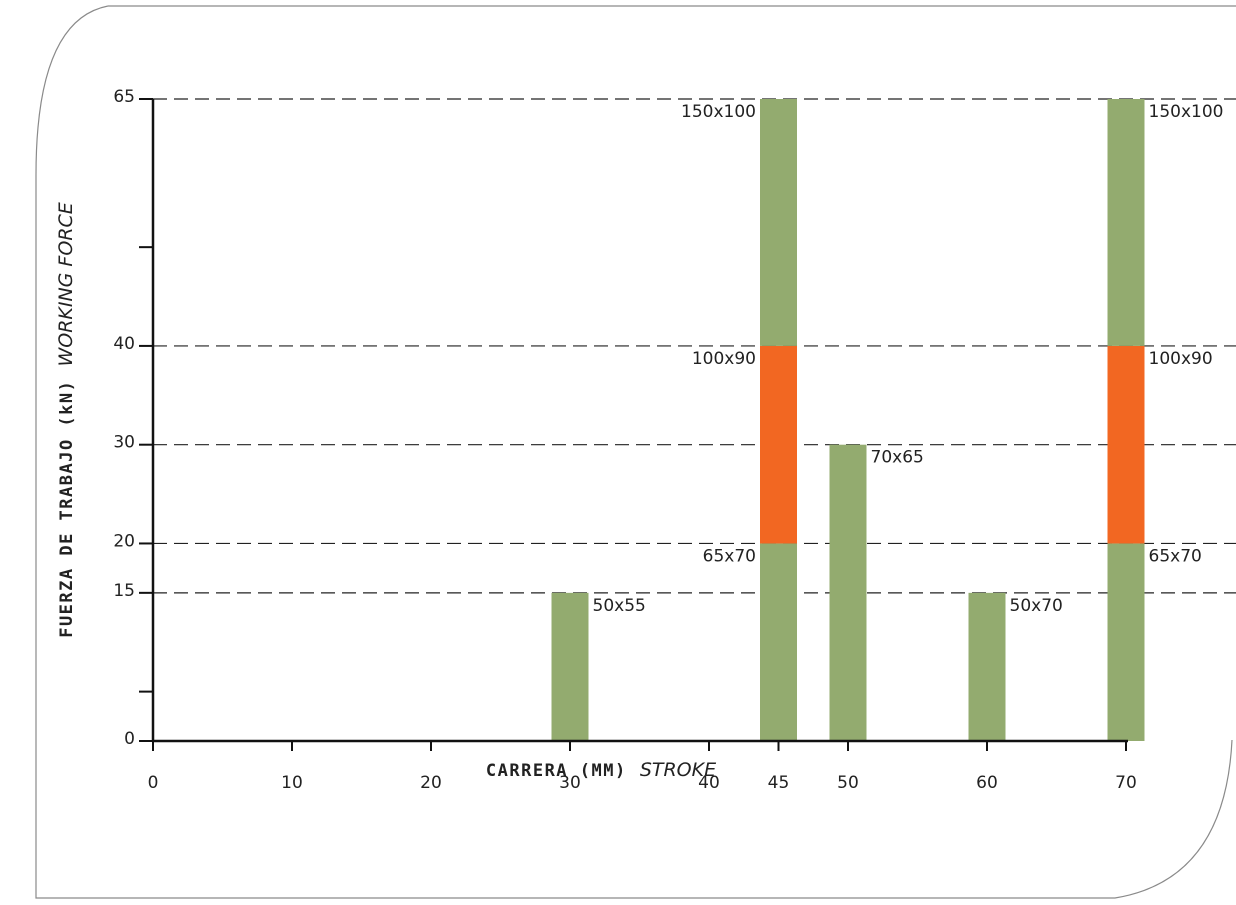 This screenshot has width=1236, height=905. I want to click on x-tick-label-45: 45, so click(779, 783).